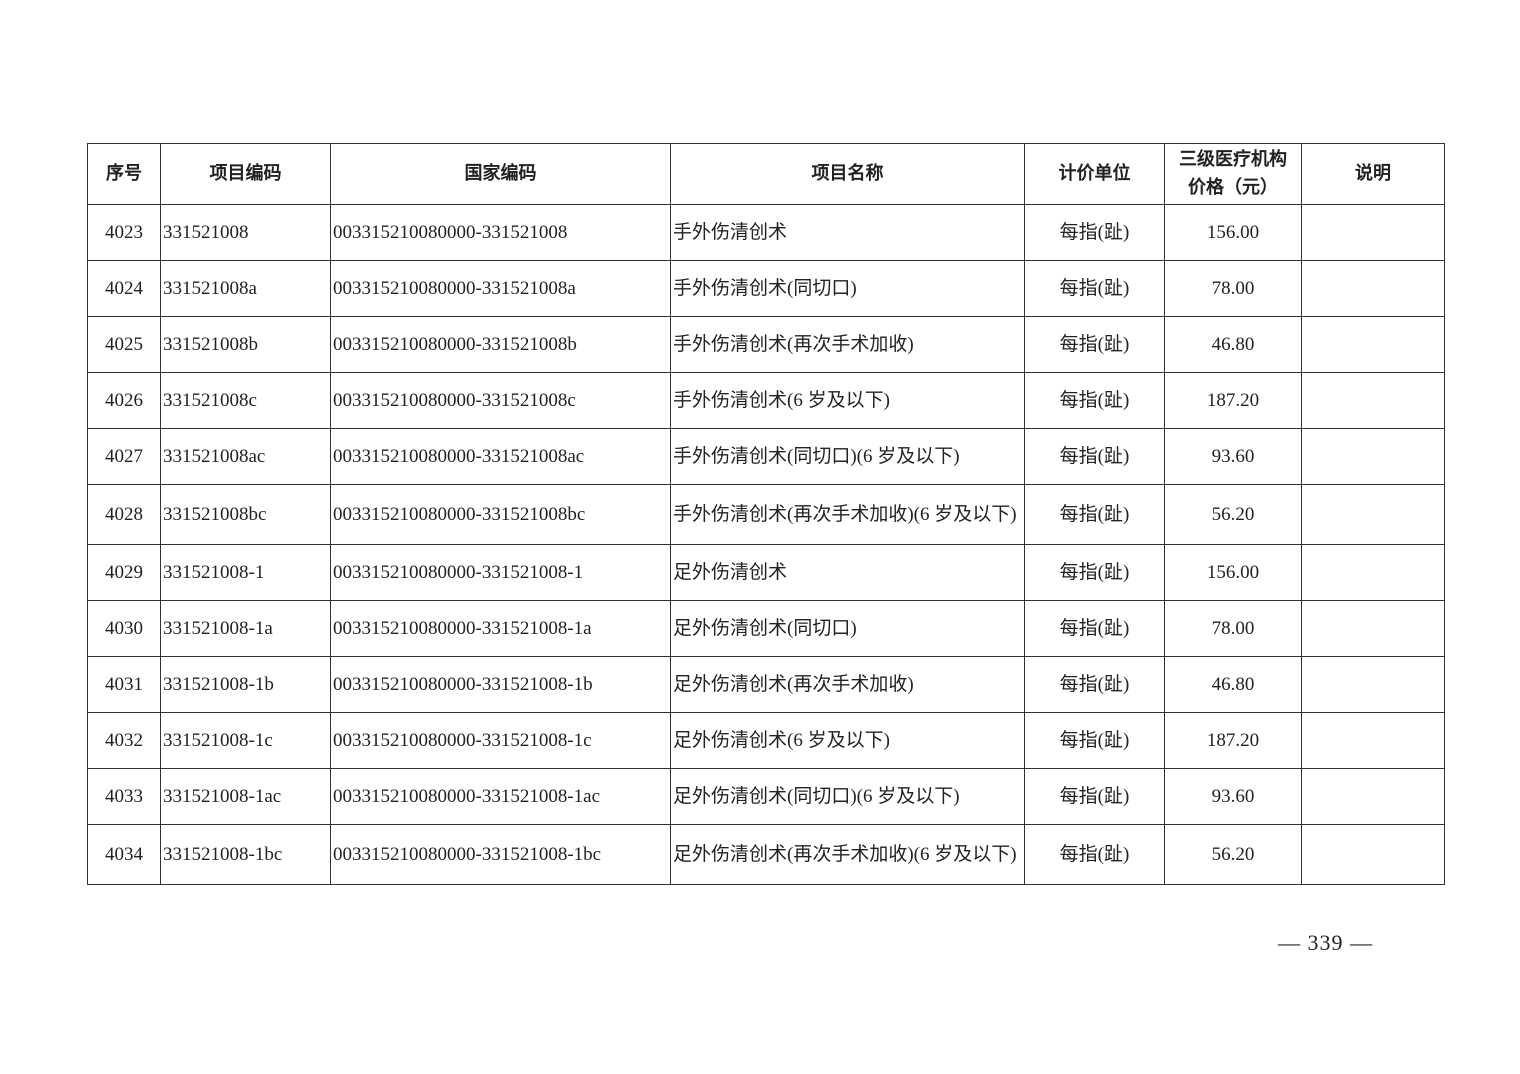 The image size is (1520, 1074). Describe the element at coordinates (500, 628) in the screenshot. I see `cell-national: 003315210080000-331521008-1a` at that location.